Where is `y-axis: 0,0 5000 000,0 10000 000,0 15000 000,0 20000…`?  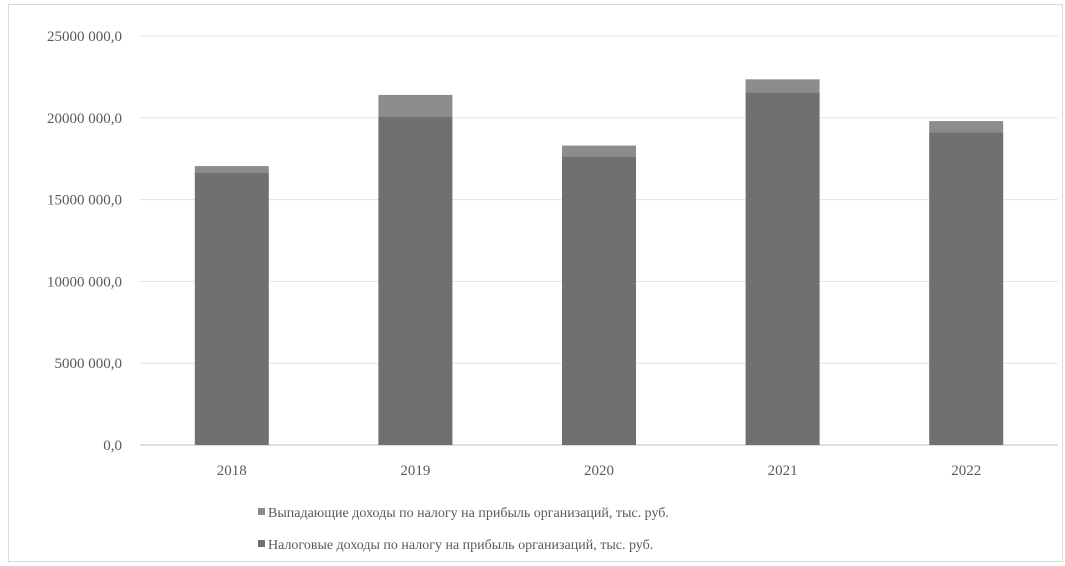
y-axis: 0,0 5000 000,0 10000 000,0 15000 000,0 20000… is located at coordinates (84, 241).